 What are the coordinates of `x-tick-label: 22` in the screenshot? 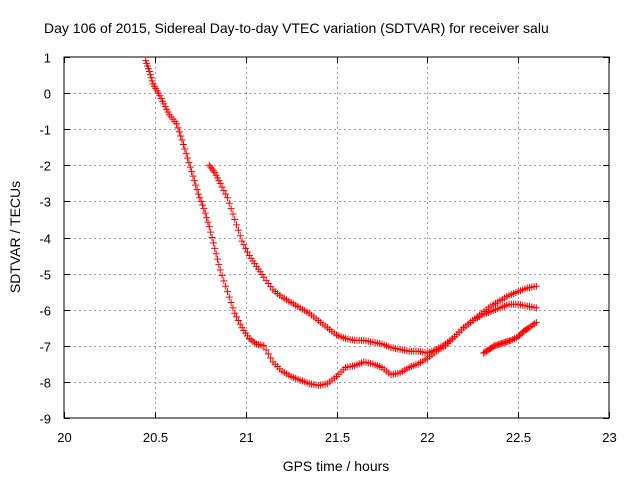 It's located at (427, 437).